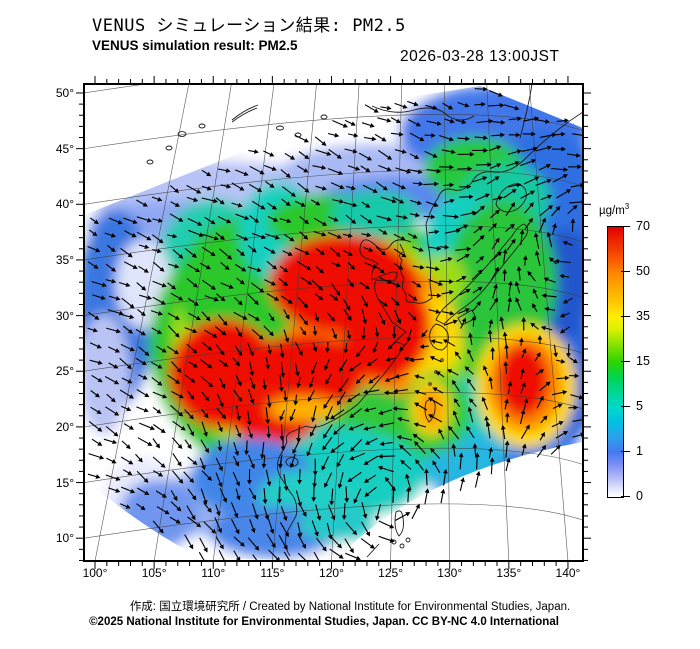 The width and height of the screenshot is (700, 649). Describe the element at coordinates (331, 573) in the screenshot. I see `x-axis-label: 120°` at that location.